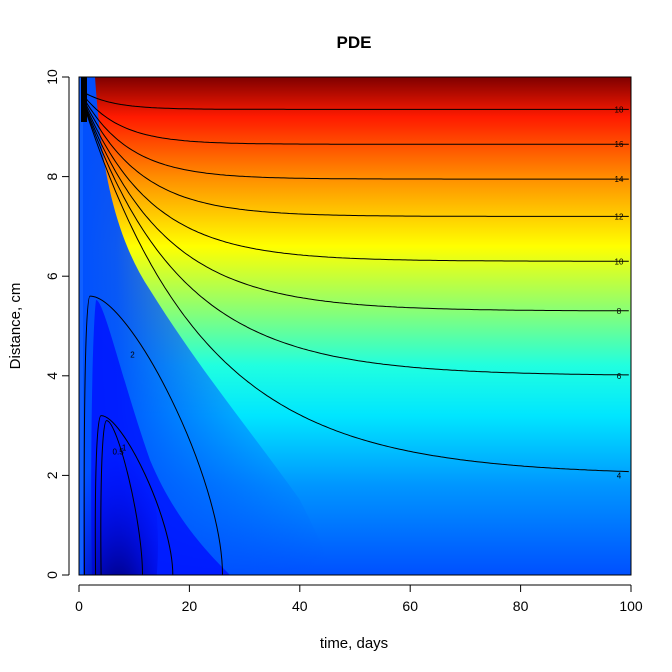 This screenshot has width=672, height=672. I want to click on contour-label: 12, so click(619, 216).